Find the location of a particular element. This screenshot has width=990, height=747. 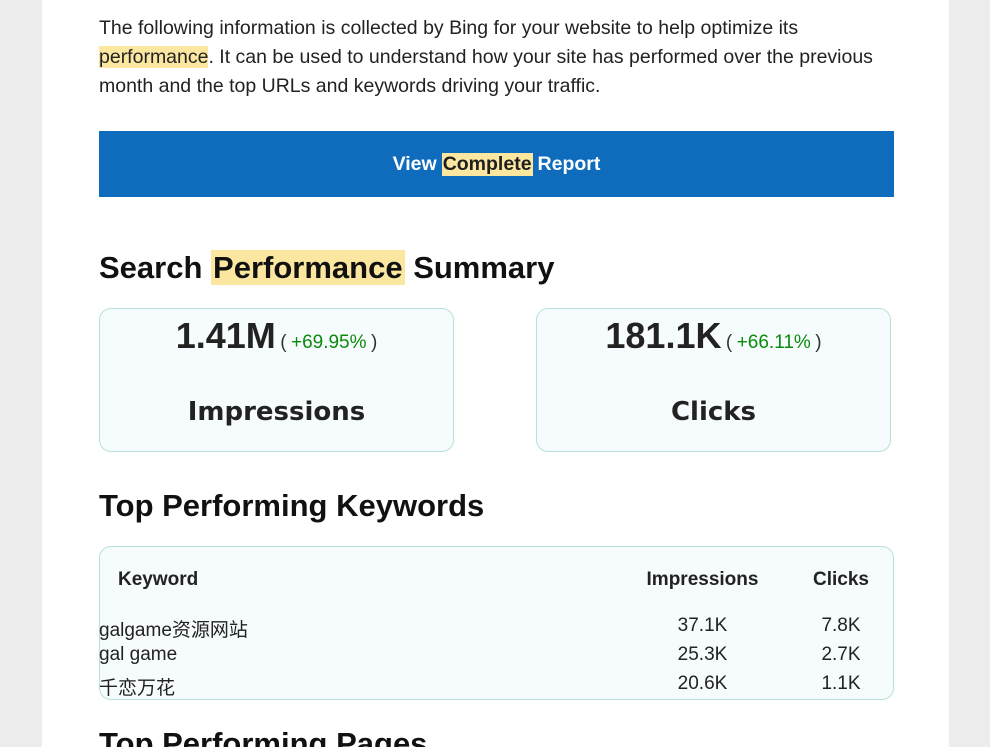

clicks-cell: 1.1K is located at coordinates (841, 683).